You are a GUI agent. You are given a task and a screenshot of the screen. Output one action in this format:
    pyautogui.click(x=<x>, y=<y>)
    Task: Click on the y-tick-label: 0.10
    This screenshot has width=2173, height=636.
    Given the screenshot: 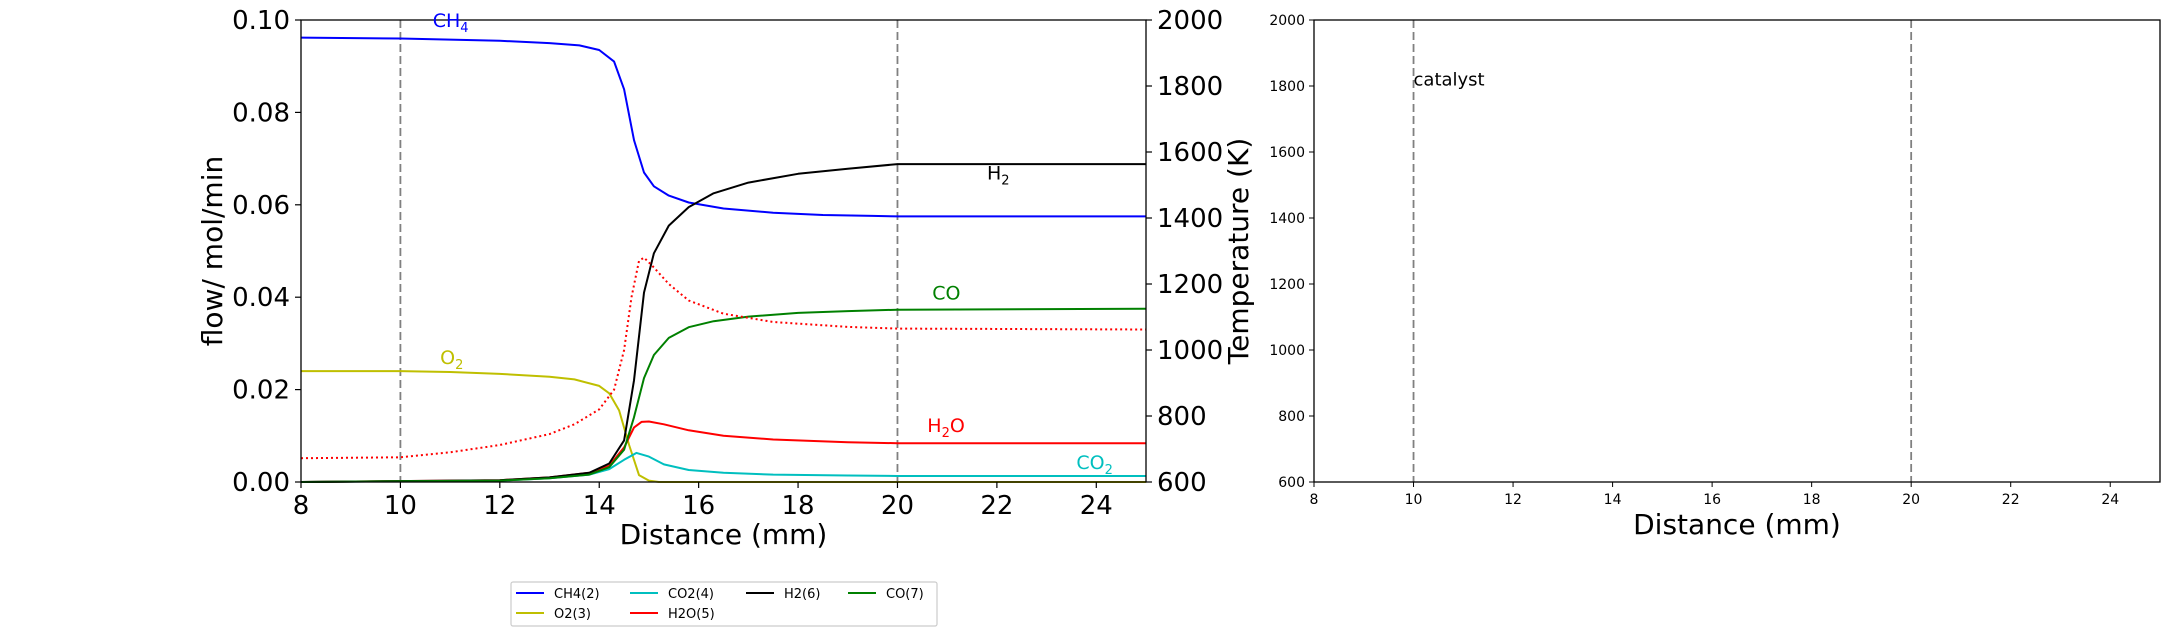 What is the action you would take?
    pyautogui.click(x=261, y=21)
    